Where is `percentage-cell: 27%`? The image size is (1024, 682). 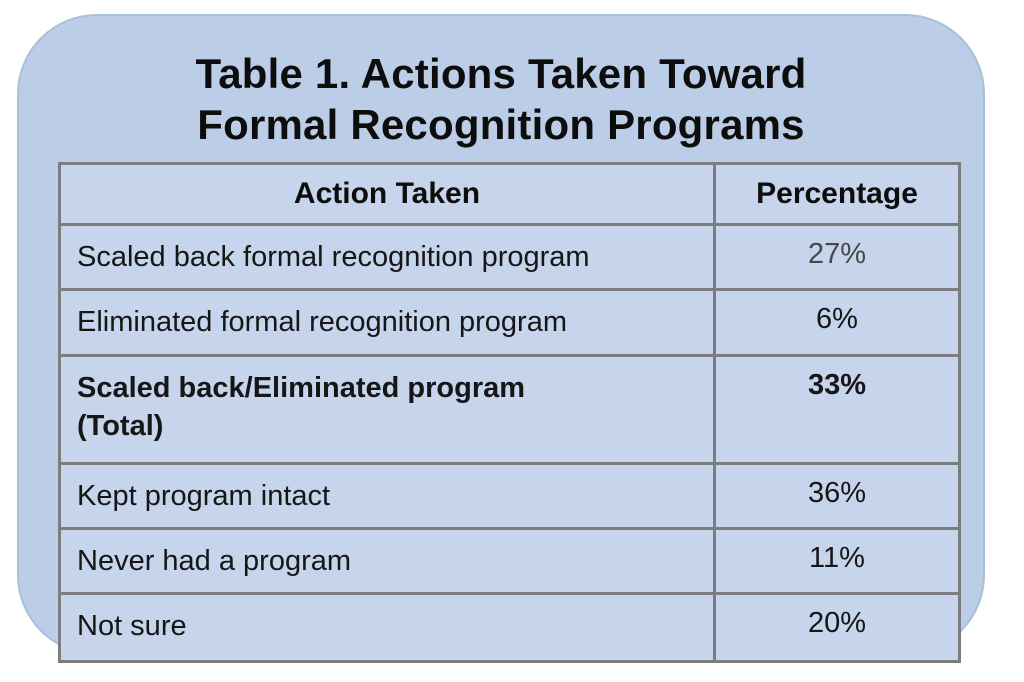
percentage-cell: 27% is located at coordinates (837, 257).